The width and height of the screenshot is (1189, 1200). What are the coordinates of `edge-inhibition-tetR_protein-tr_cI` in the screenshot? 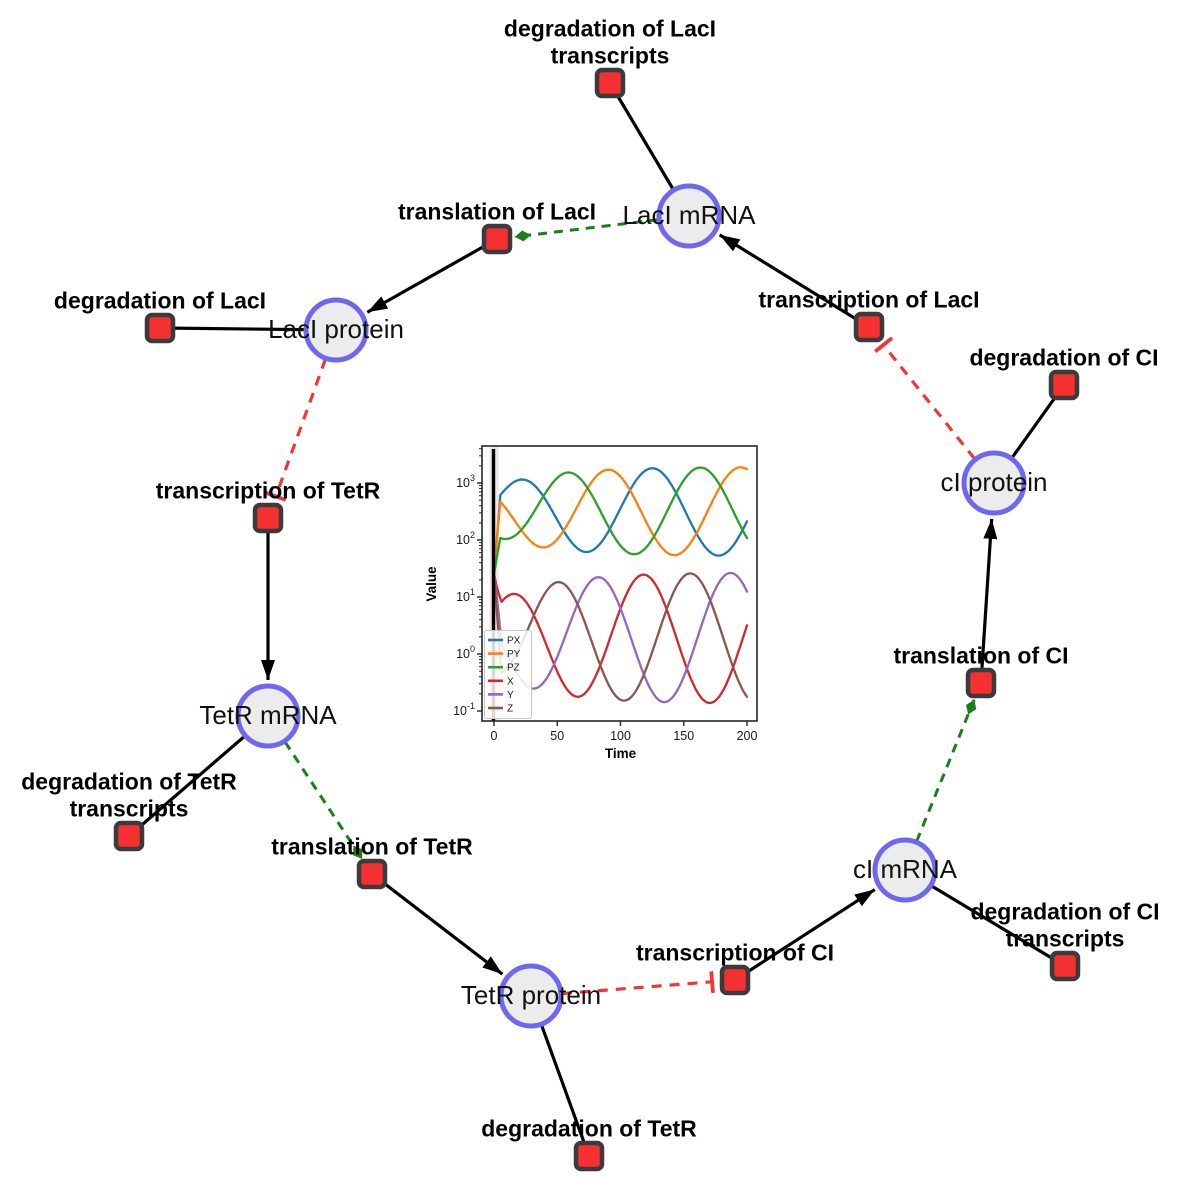 It's located at (636, 989).